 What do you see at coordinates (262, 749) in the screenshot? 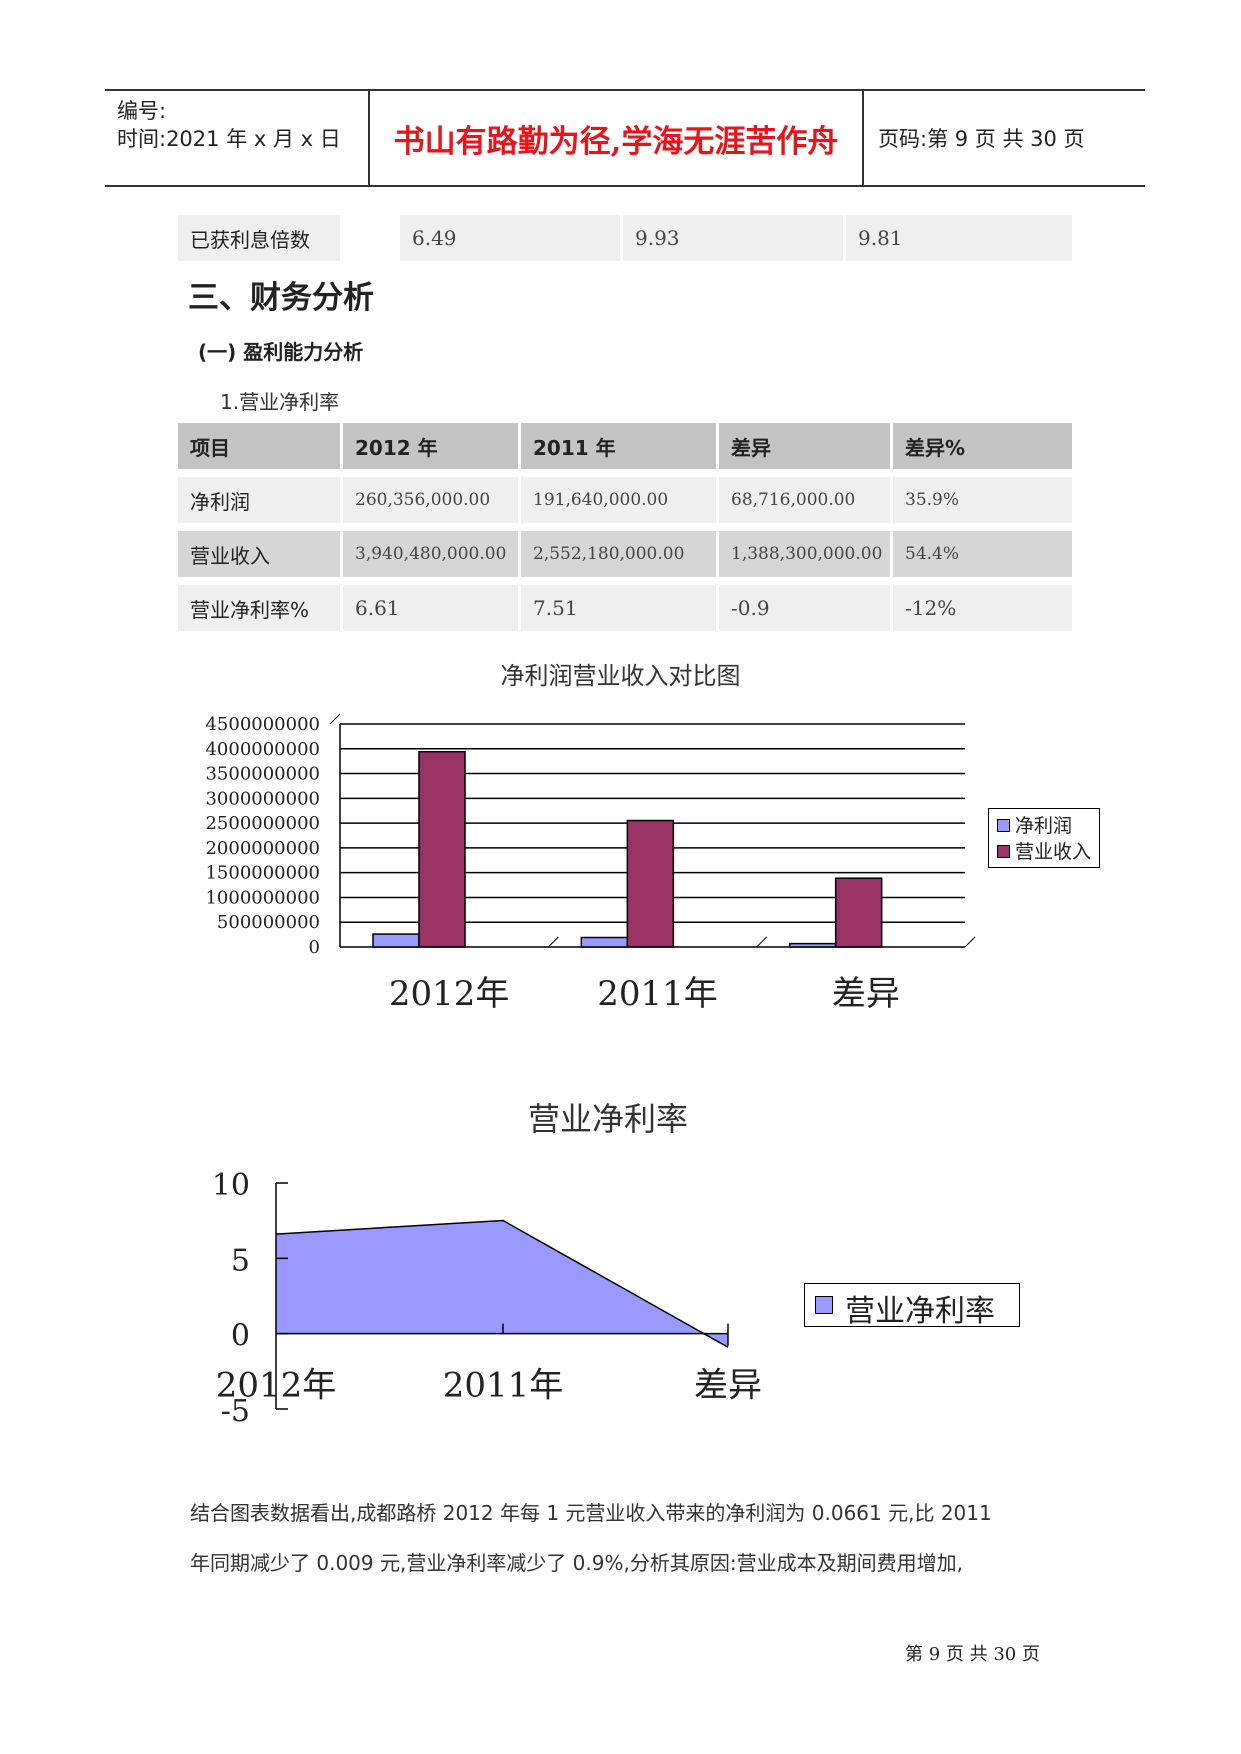
I see `y-tick-label: 4000000000` at bounding box center [262, 749].